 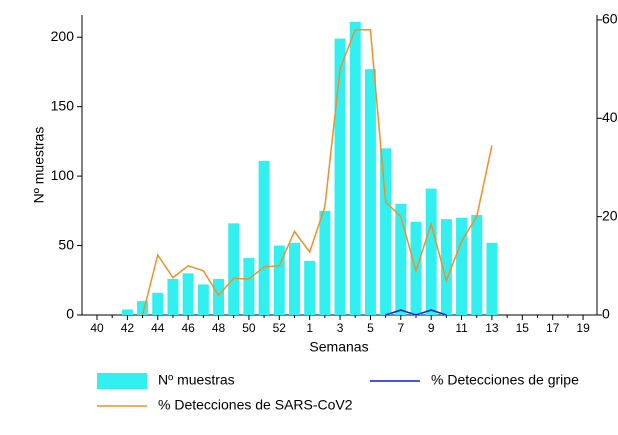 What do you see at coordinates (280, 328) in the screenshot?
I see `x-tick-label: 52` at bounding box center [280, 328].